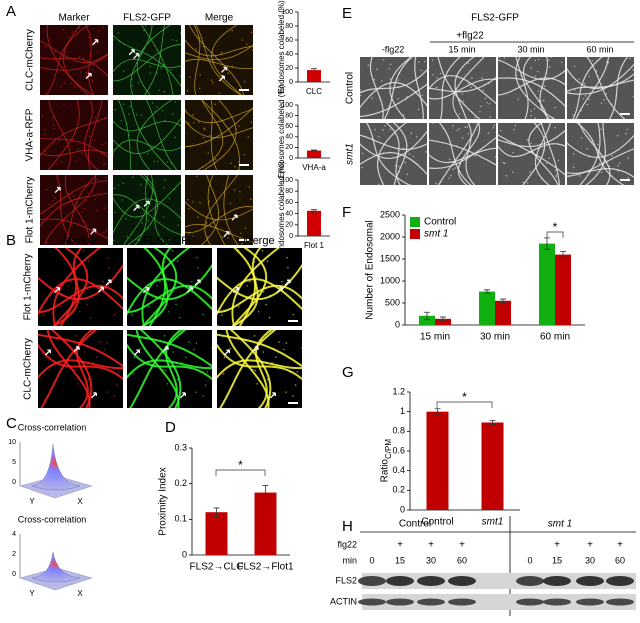  I want to click on group-label: smt 1, so click(560, 524).